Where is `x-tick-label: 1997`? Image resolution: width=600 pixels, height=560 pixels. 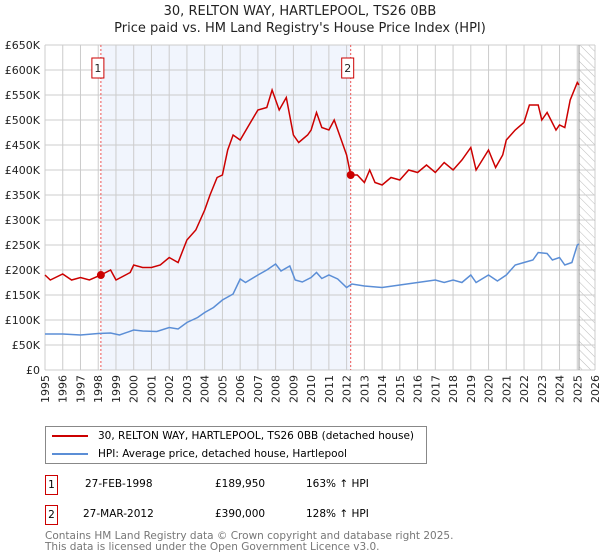
x-tick-label: 1997 is located at coordinates (80, 389).